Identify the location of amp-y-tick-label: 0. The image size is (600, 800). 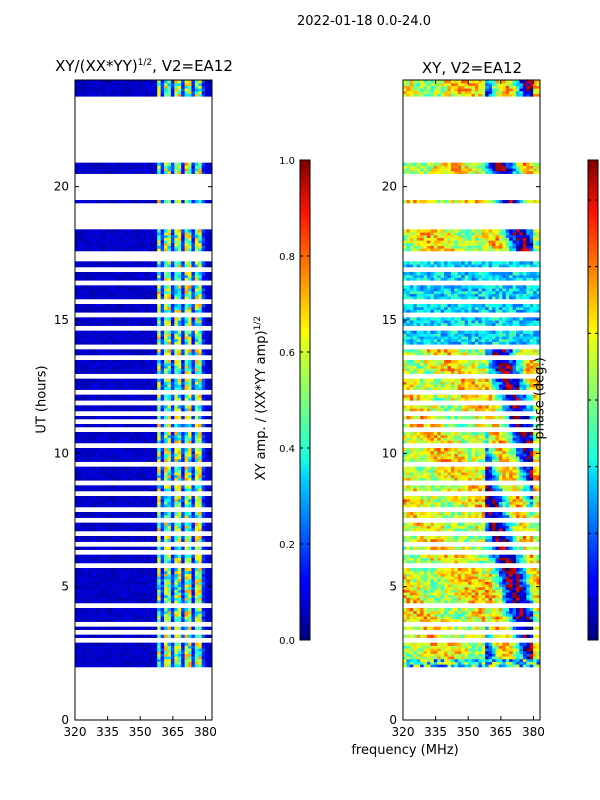
(65, 720).